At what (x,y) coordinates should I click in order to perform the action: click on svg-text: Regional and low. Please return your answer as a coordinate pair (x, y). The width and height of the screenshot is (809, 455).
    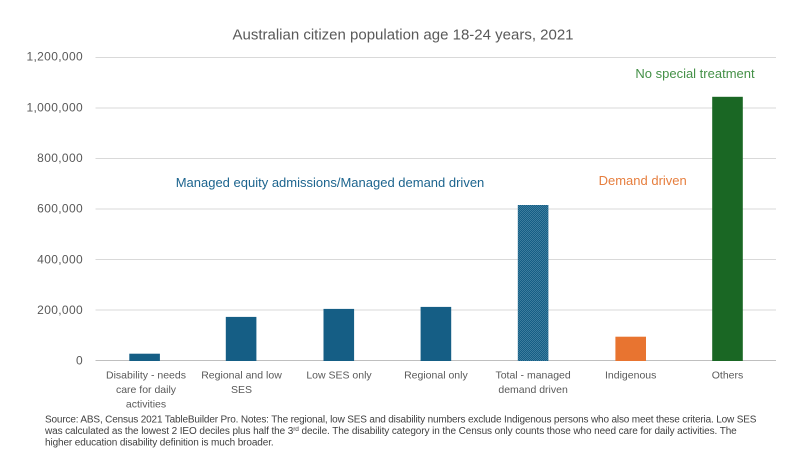
    Looking at the image, I should click on (241, 376).